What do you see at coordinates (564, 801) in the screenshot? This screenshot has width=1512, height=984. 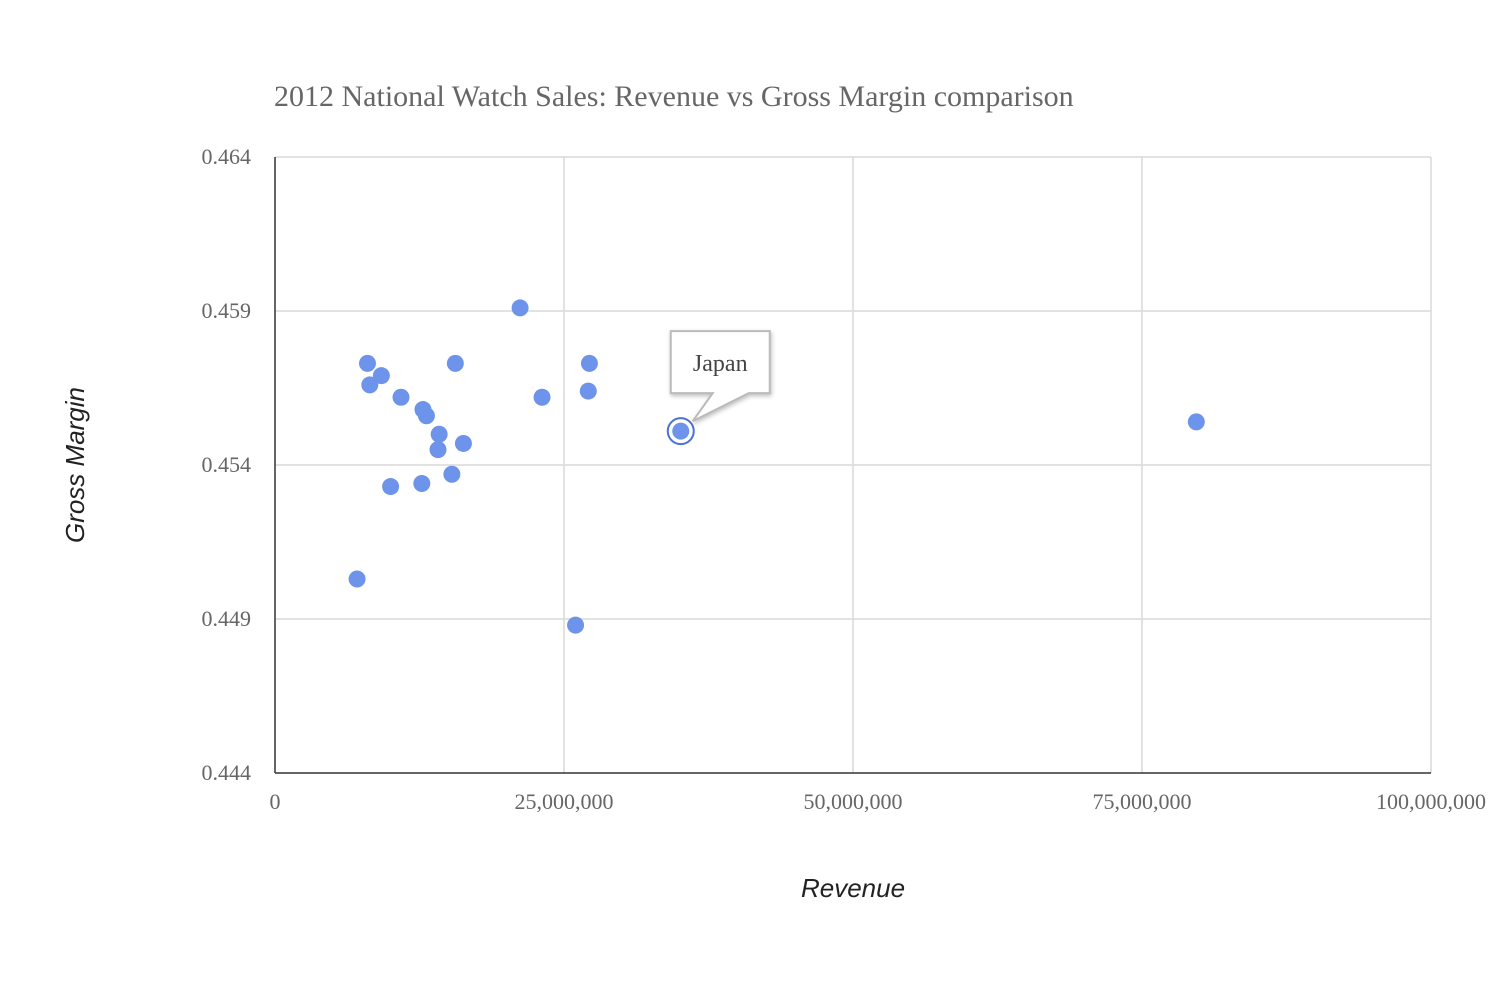 I see `x-tick-label: 25,000,000` at bounding box center [564, 801].